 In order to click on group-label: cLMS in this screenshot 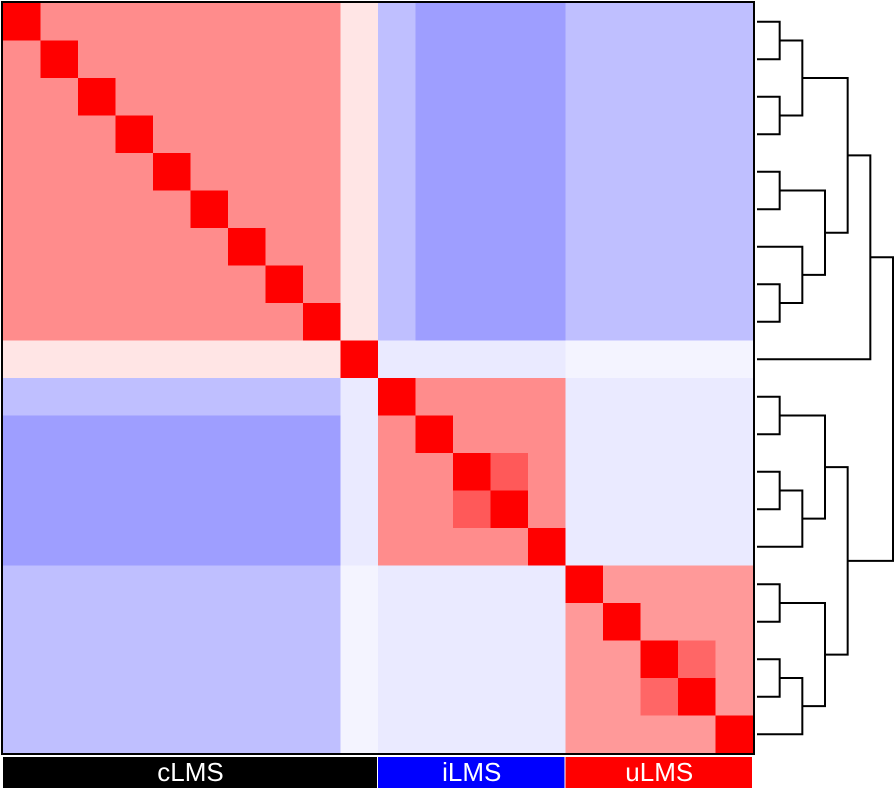, I will do `click(190, 772)`.